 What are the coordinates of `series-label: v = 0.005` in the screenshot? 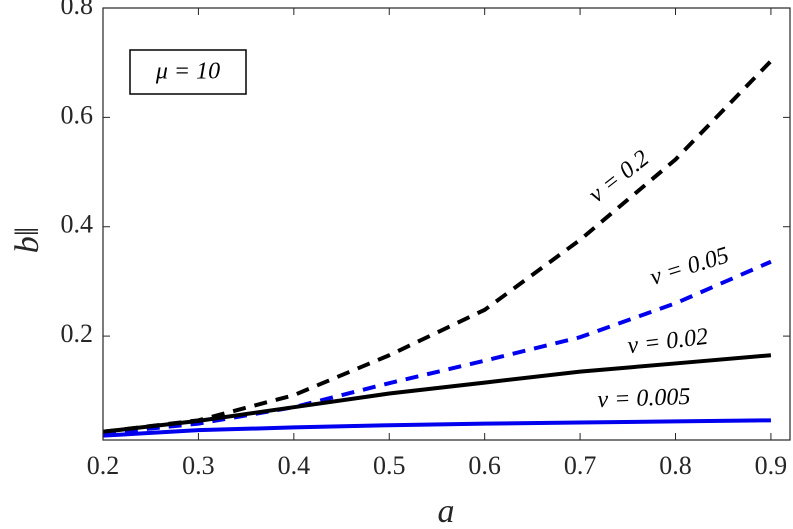 It's located at (644, 398).